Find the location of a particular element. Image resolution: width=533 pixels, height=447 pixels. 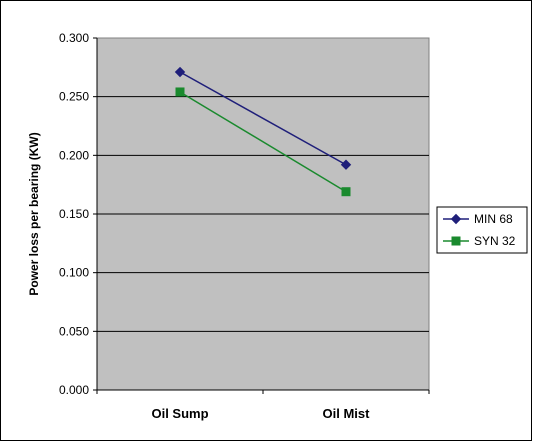

legend-entry: SYN 32 is located at coordinates (479, 241).